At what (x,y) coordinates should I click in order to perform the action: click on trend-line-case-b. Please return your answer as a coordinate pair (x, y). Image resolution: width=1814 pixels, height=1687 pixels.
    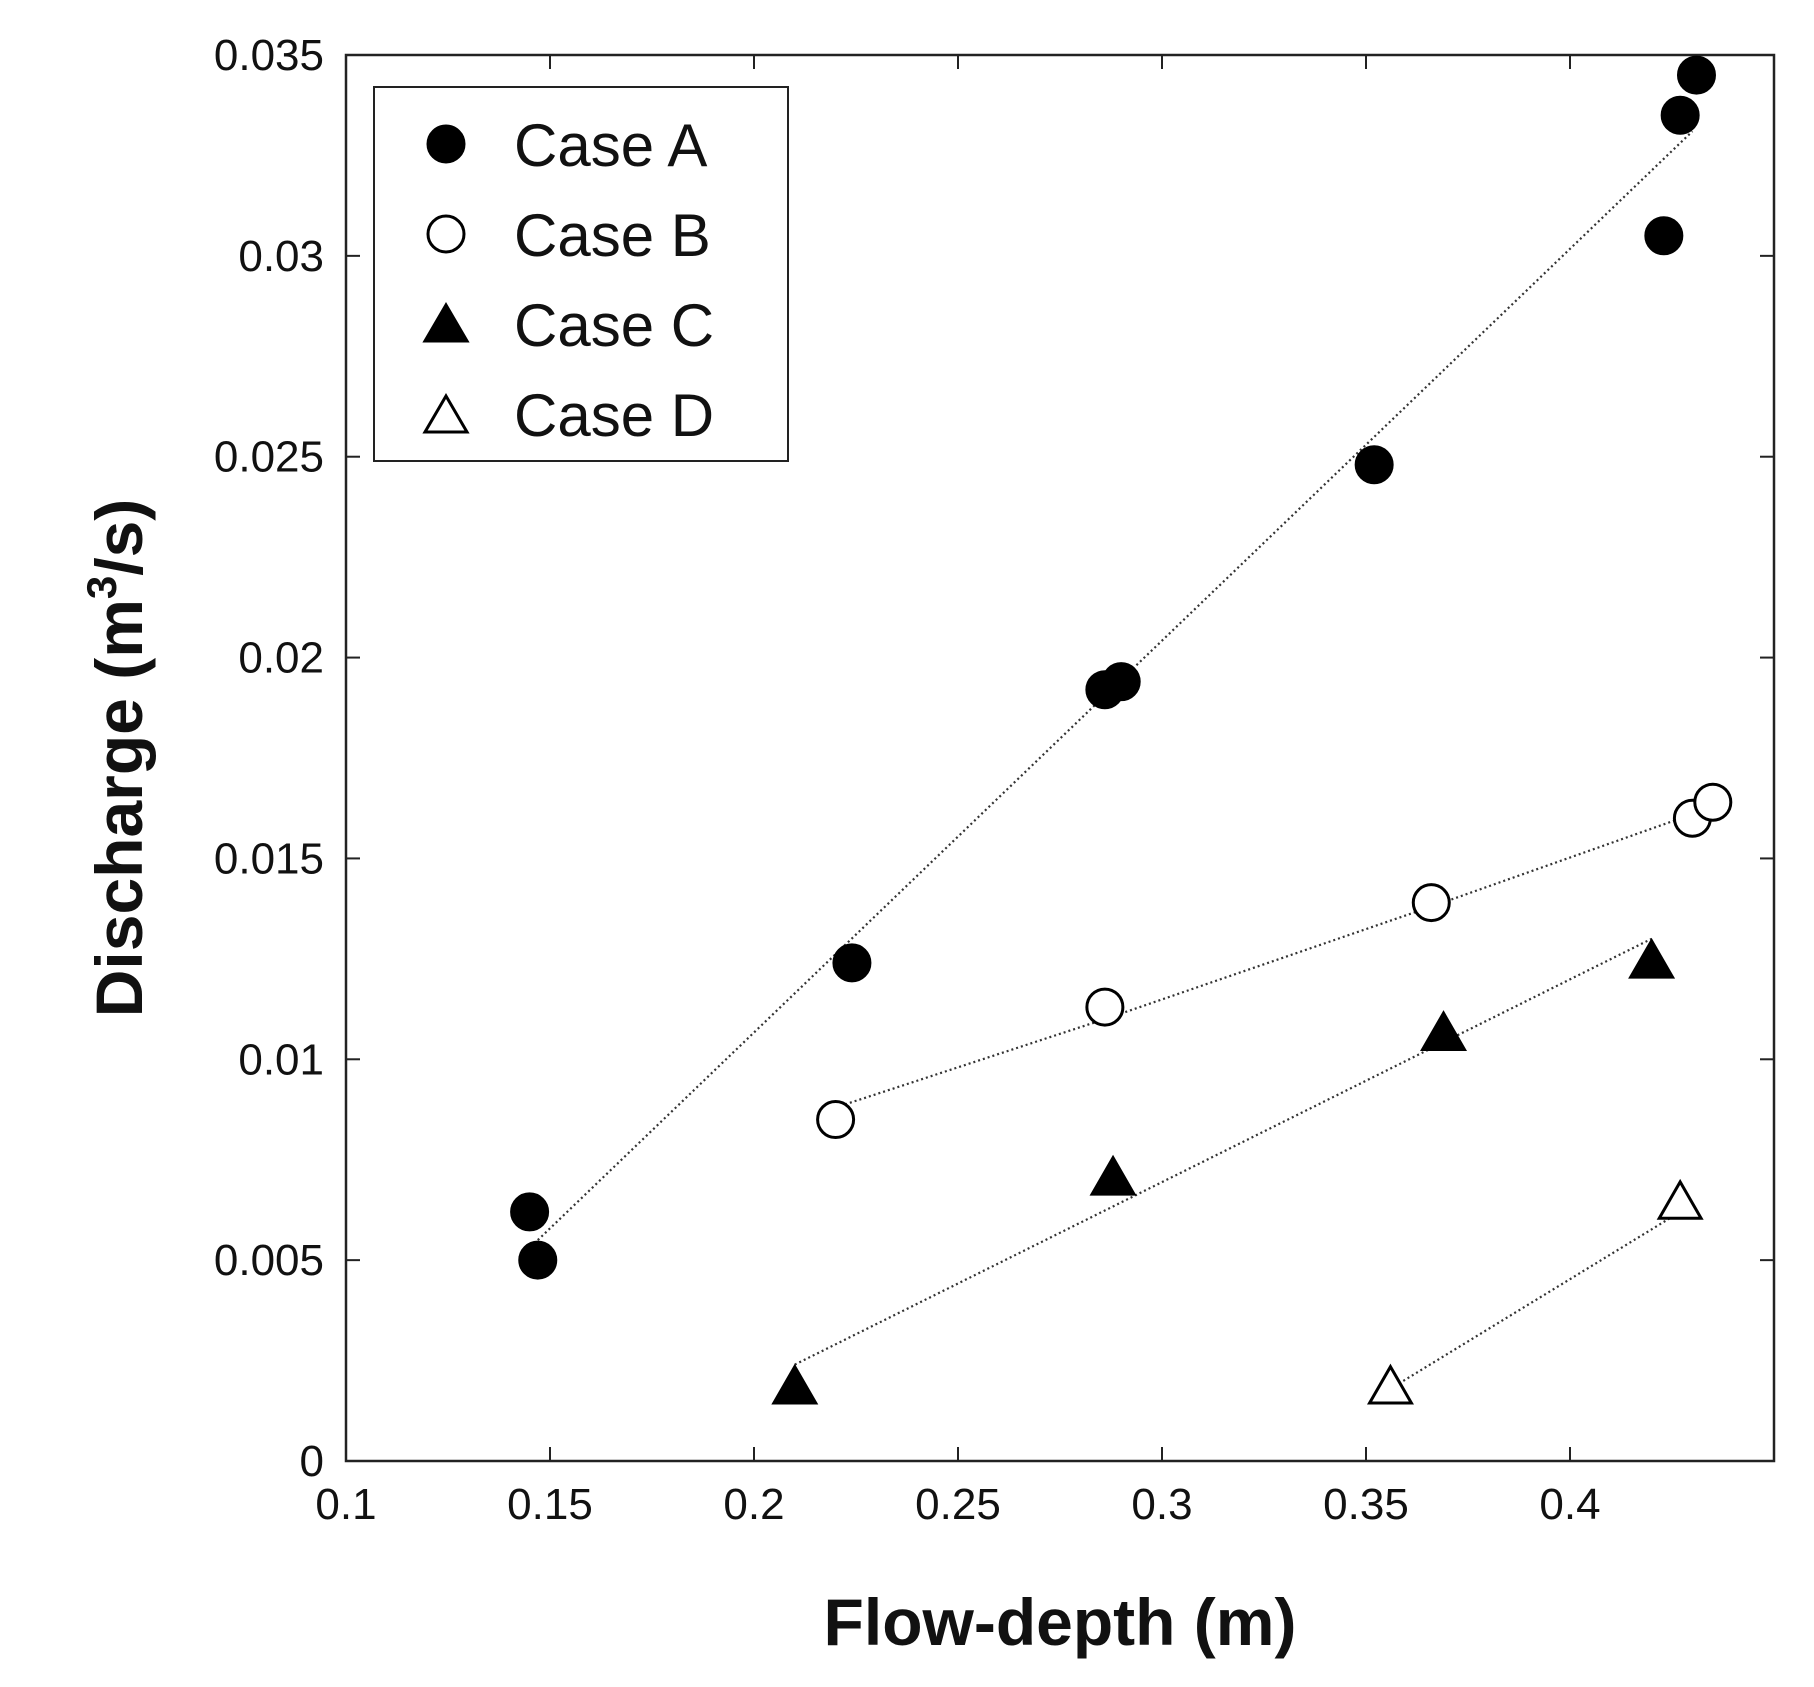
    Looking at the image, I should click on (1264, 961).